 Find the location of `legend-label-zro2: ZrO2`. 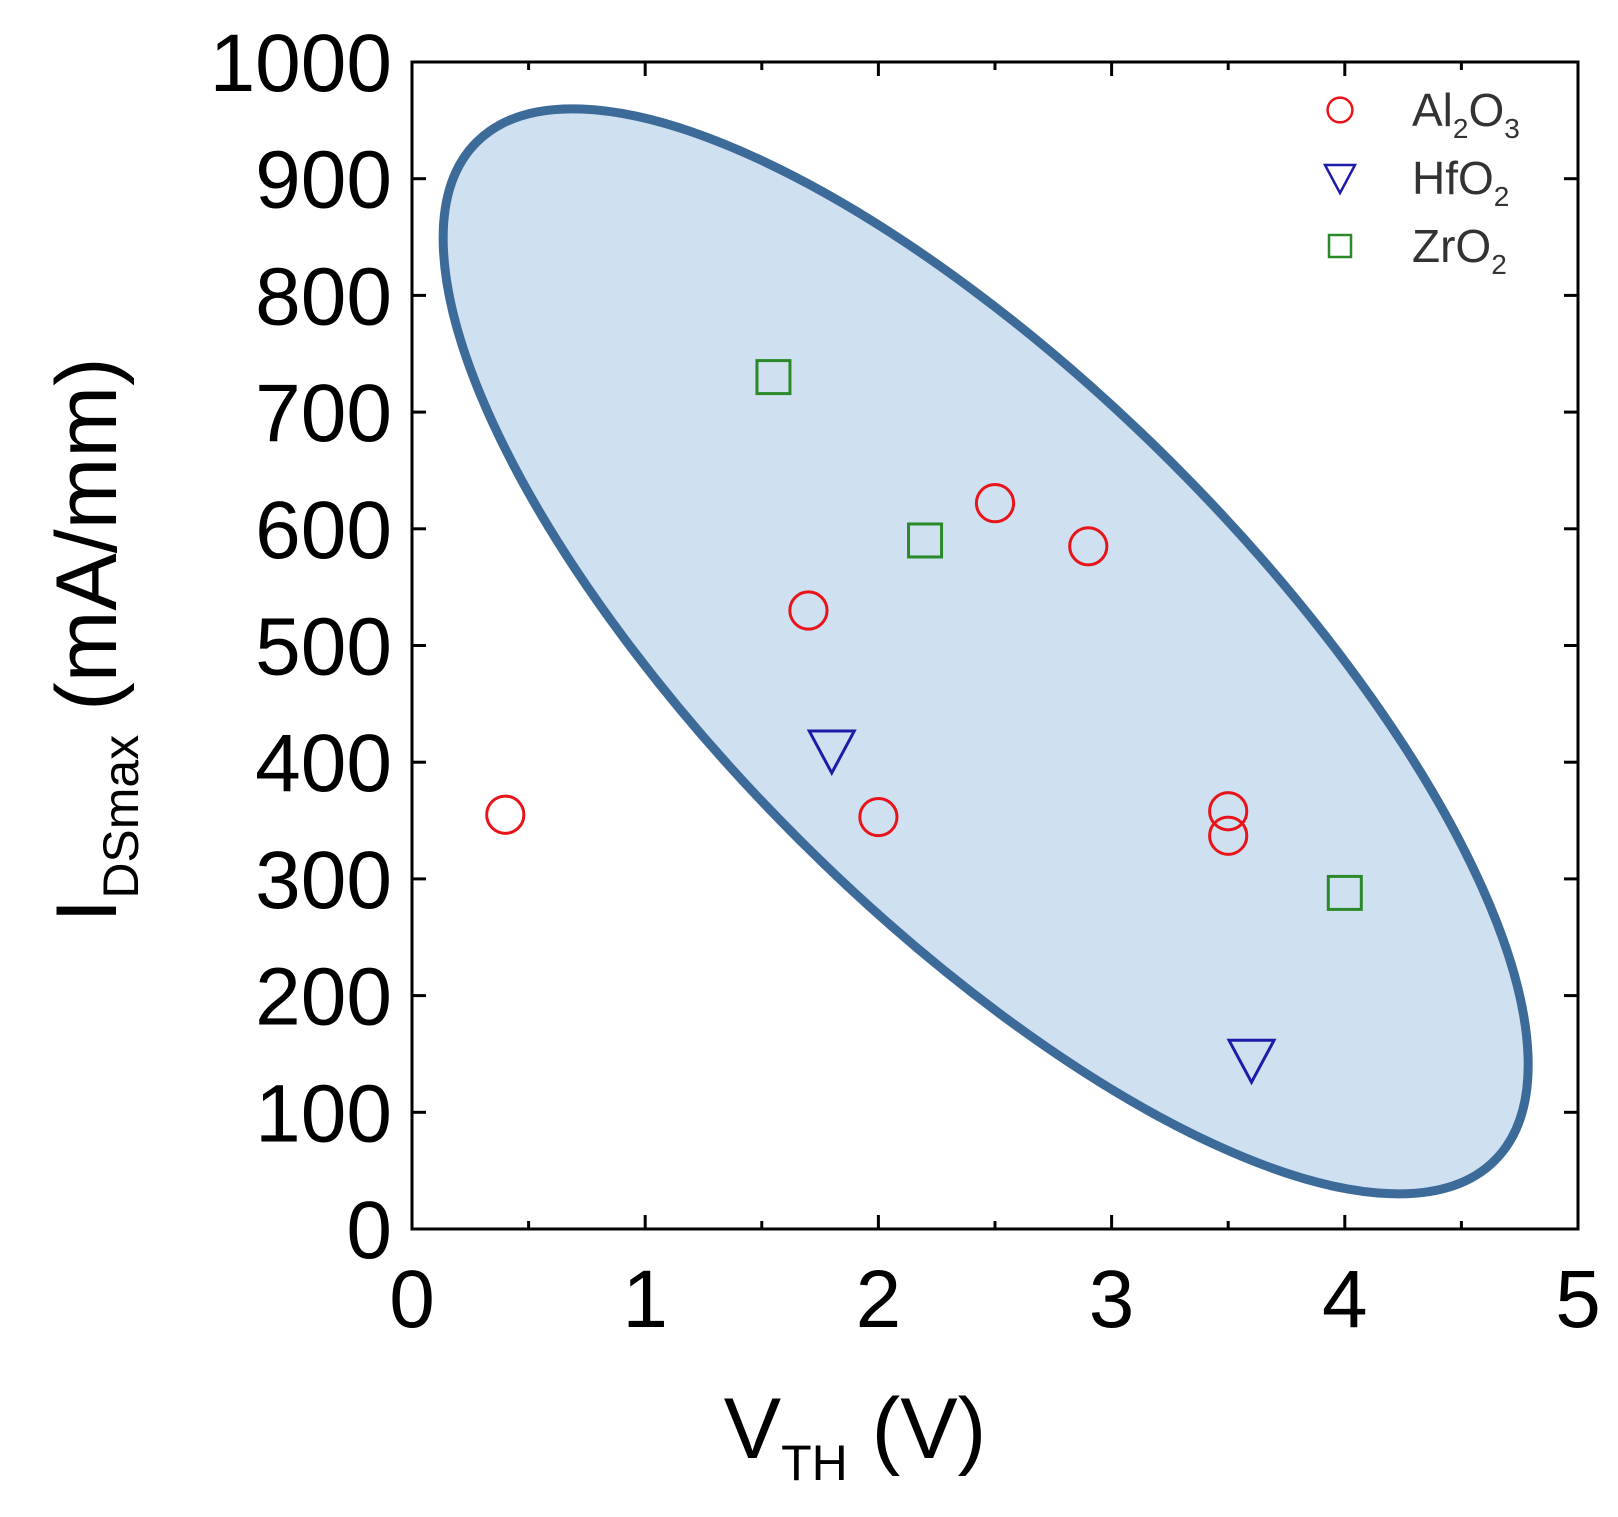

legend-label-zro2: ZrO2 is located at coordinates (1459, 250).